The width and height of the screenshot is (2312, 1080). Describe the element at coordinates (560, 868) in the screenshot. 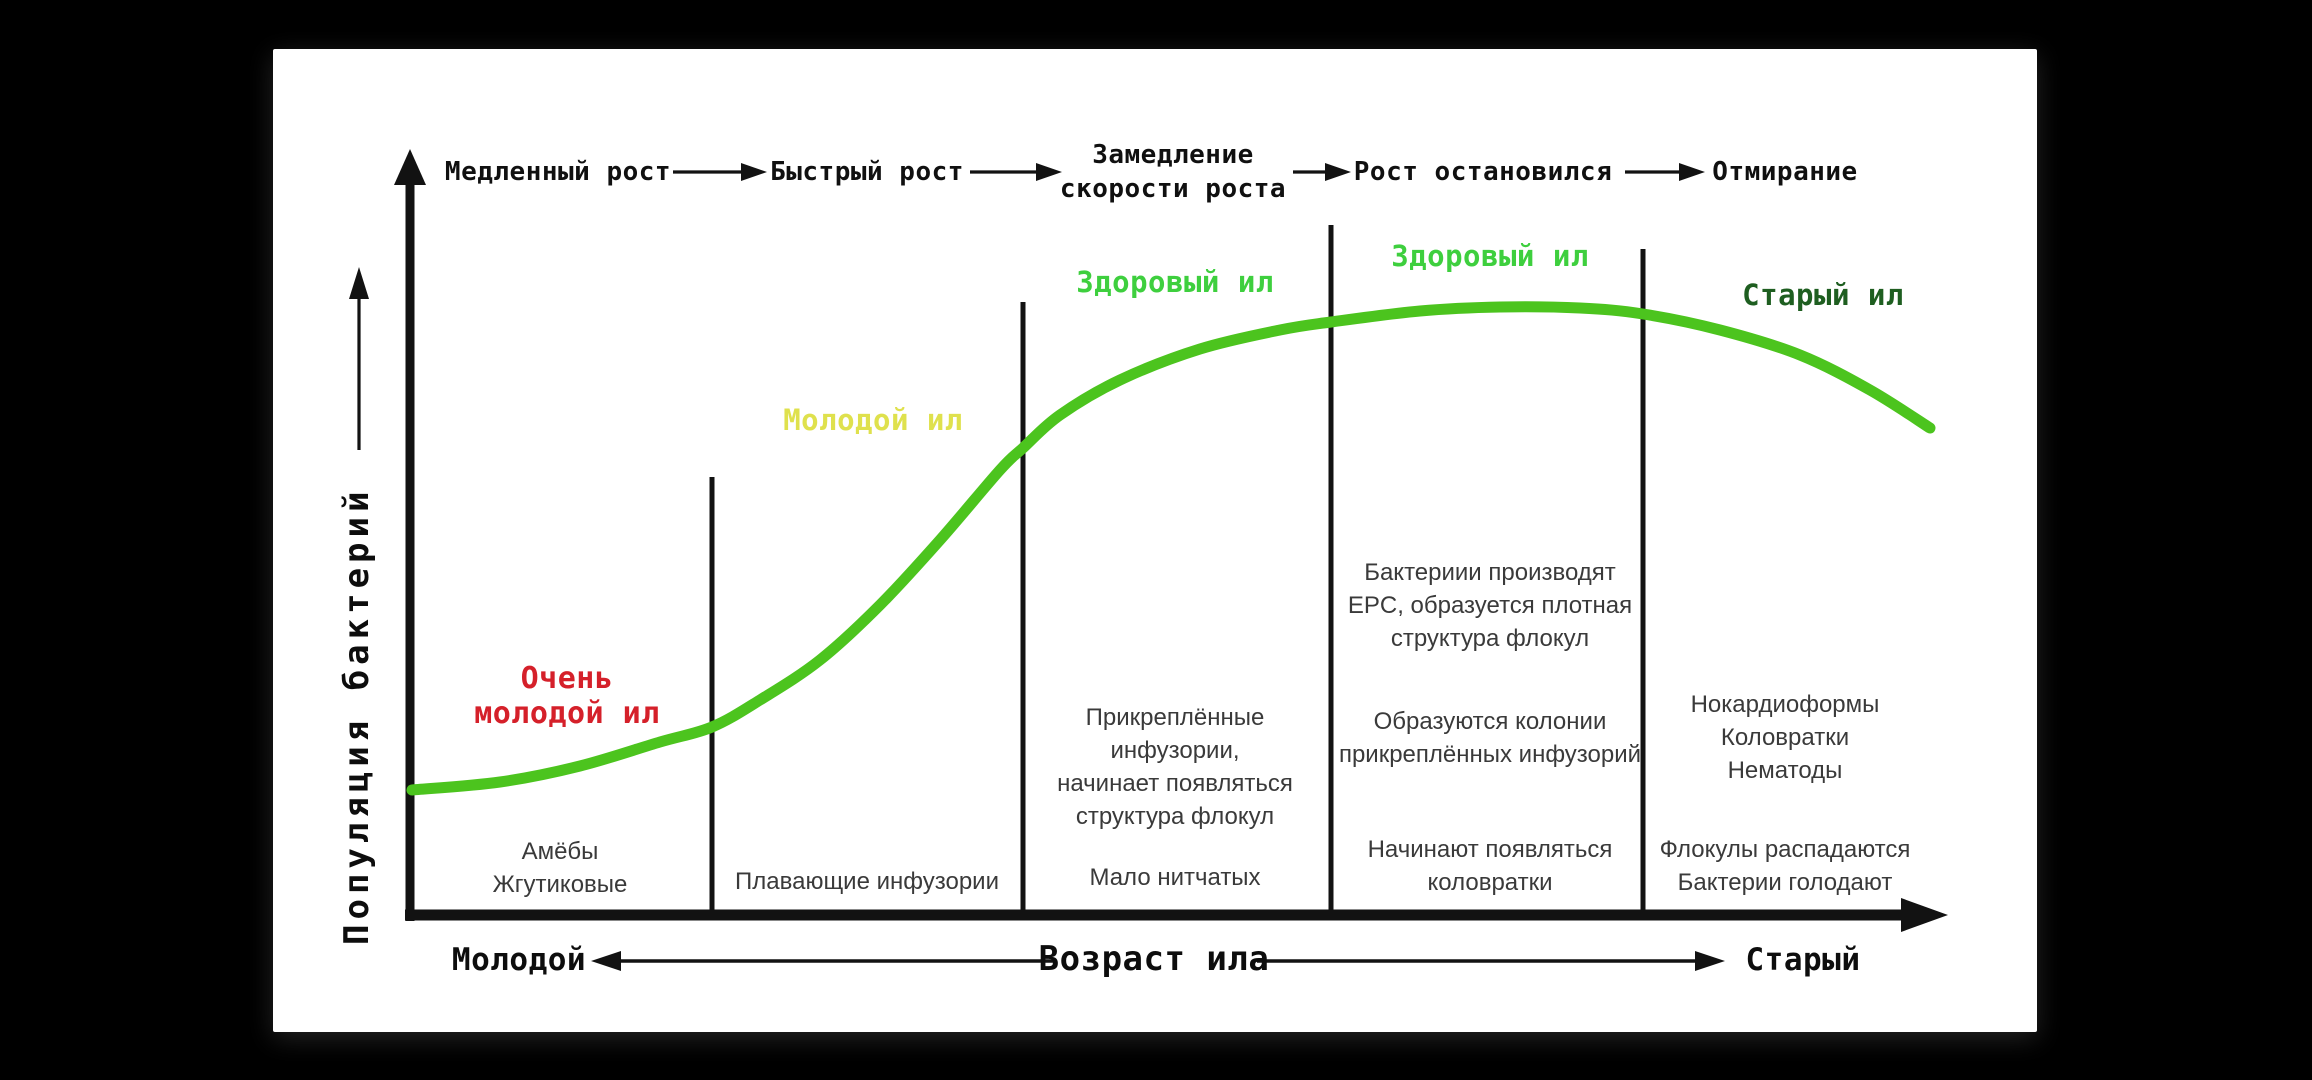

I see `section-1-organisms: Амёбы Жгутиковые` at that location.